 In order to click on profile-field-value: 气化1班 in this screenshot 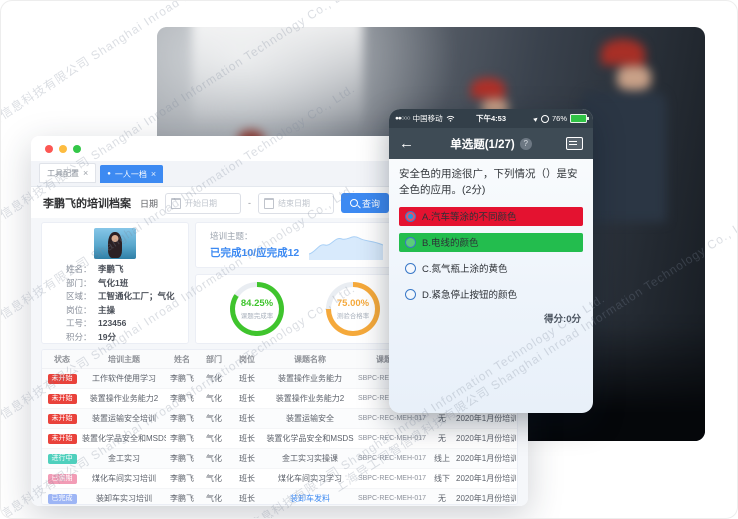, I will do `click(113, 282)`.